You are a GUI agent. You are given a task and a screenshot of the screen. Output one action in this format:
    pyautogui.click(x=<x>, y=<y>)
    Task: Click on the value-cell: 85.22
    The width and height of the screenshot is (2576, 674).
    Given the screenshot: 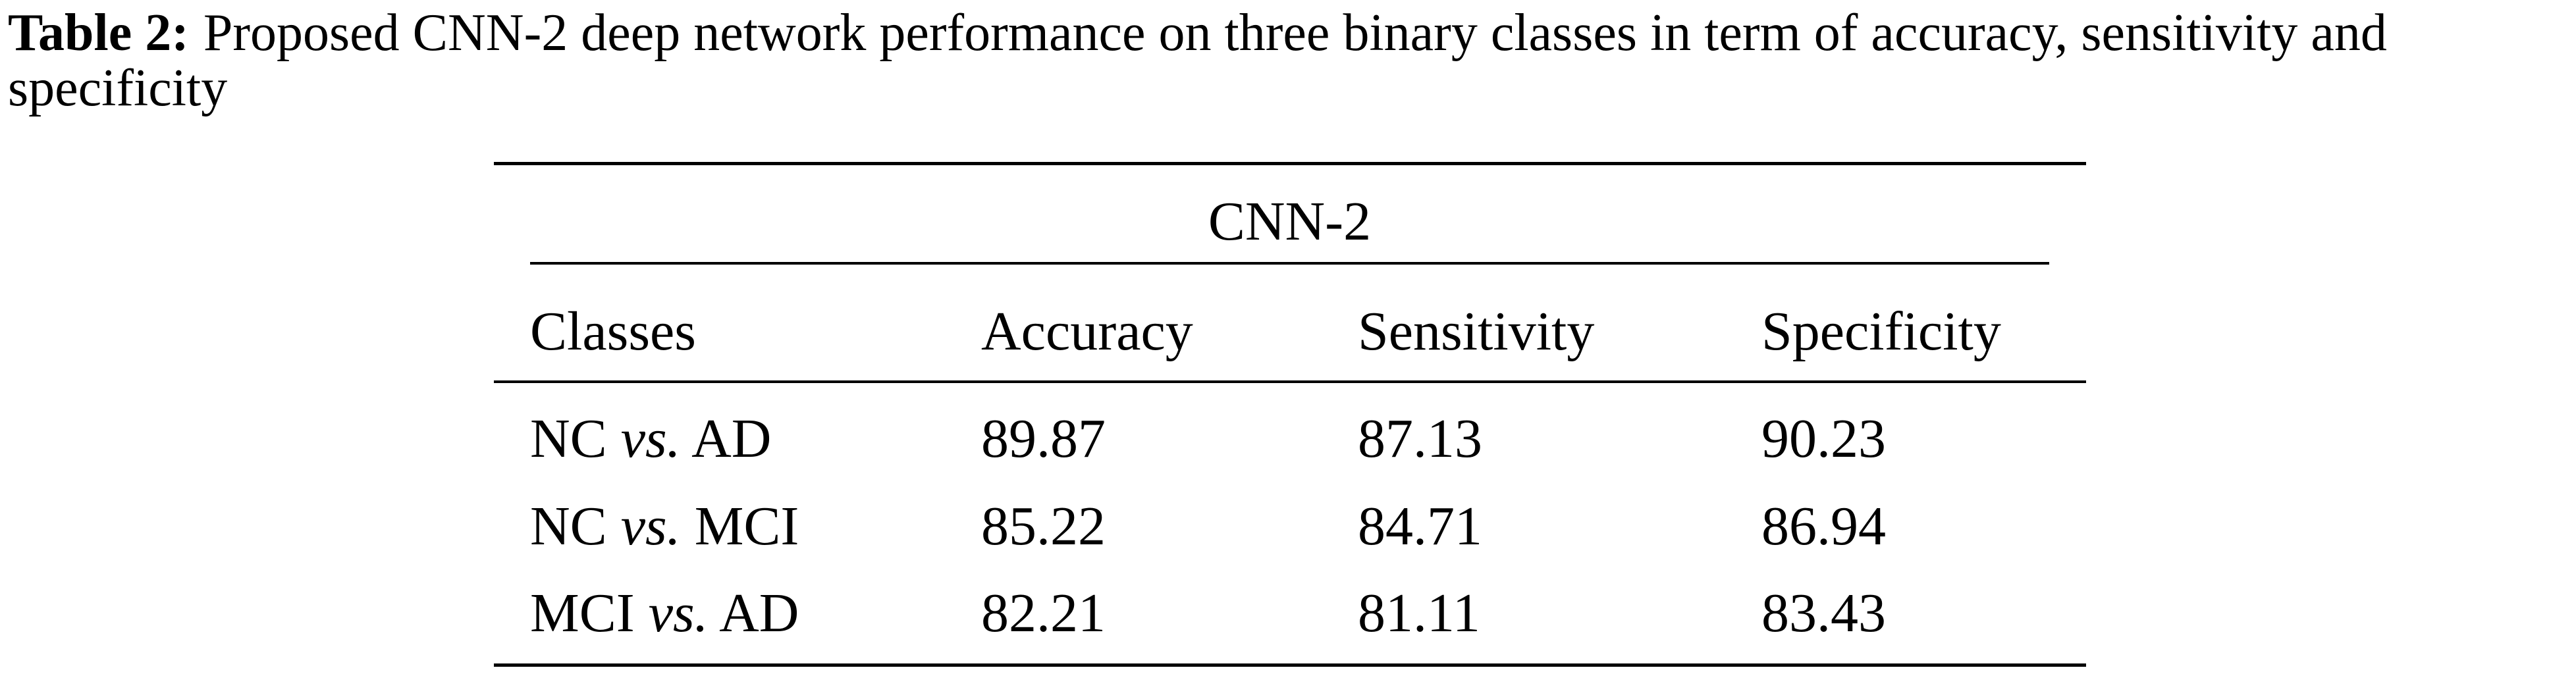 What is the action you would take?
    pyautogui.click(x=1043, y=526)
    